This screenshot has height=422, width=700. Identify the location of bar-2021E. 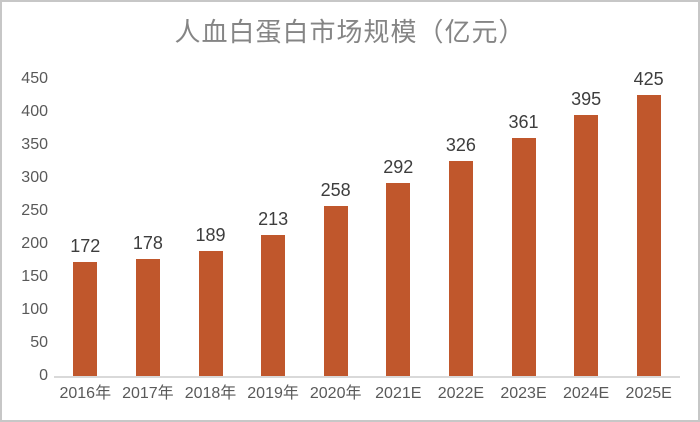
(398, 279).